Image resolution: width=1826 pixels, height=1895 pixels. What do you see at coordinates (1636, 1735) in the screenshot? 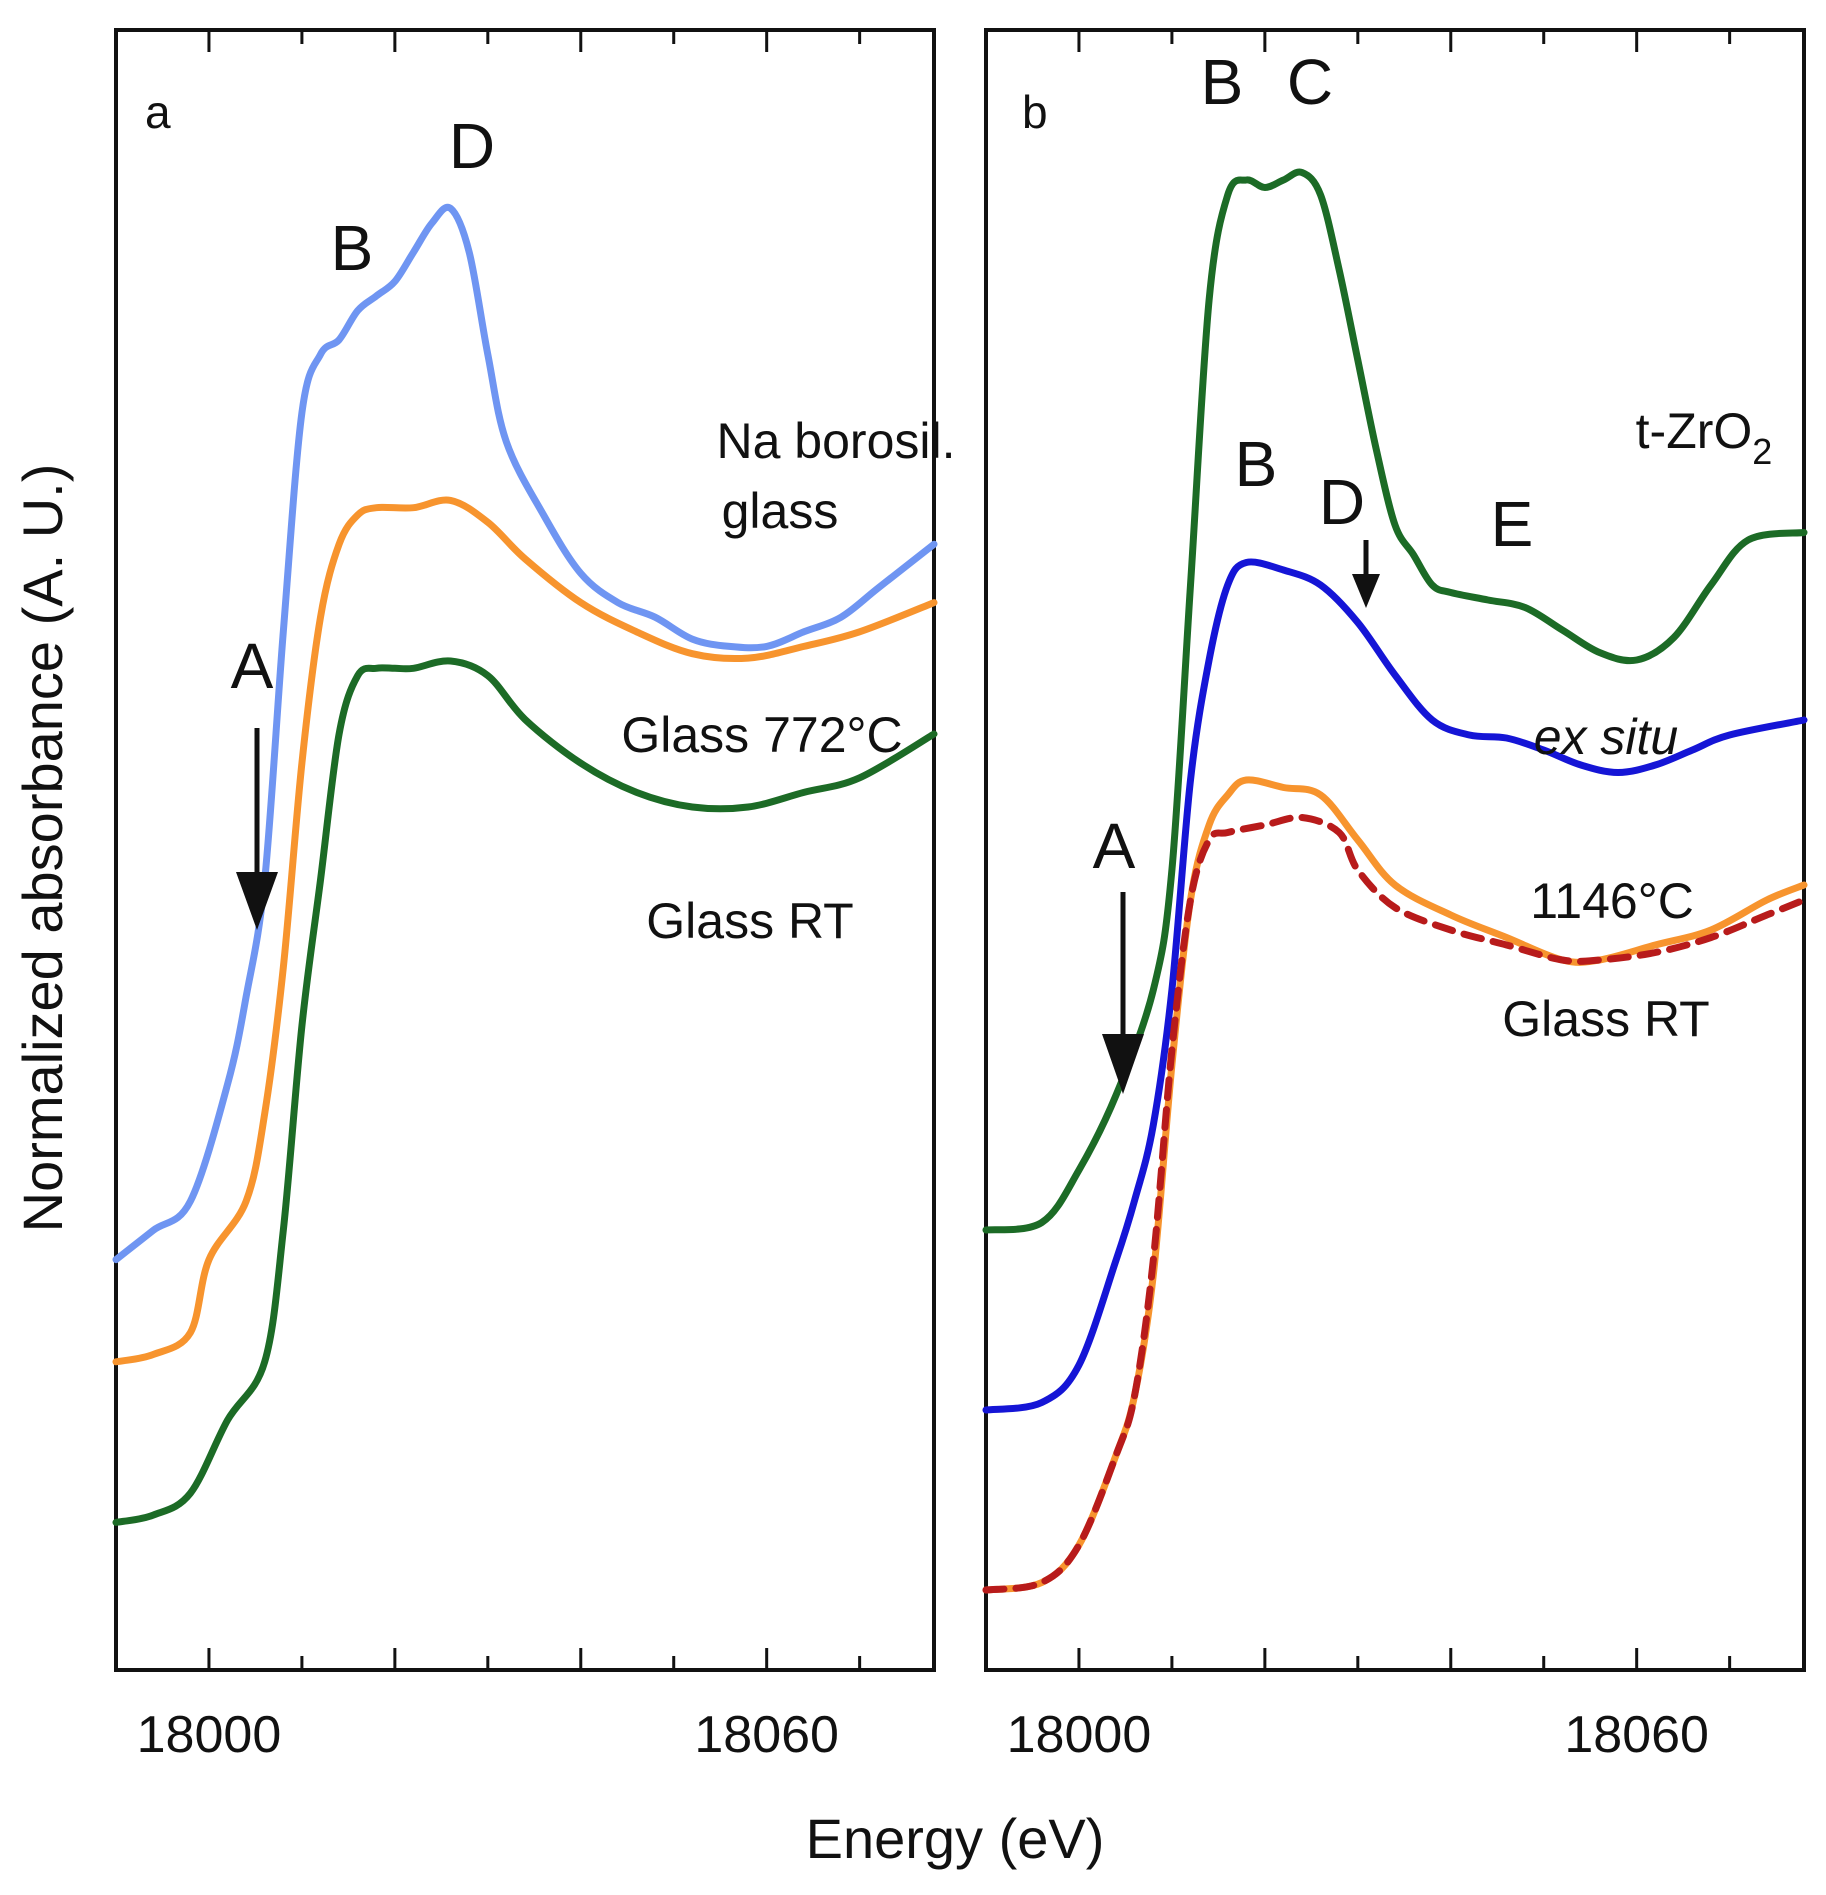
I see `panel-b-x-tick-label-18060: 18060` at bounding box center [1636, 1735].